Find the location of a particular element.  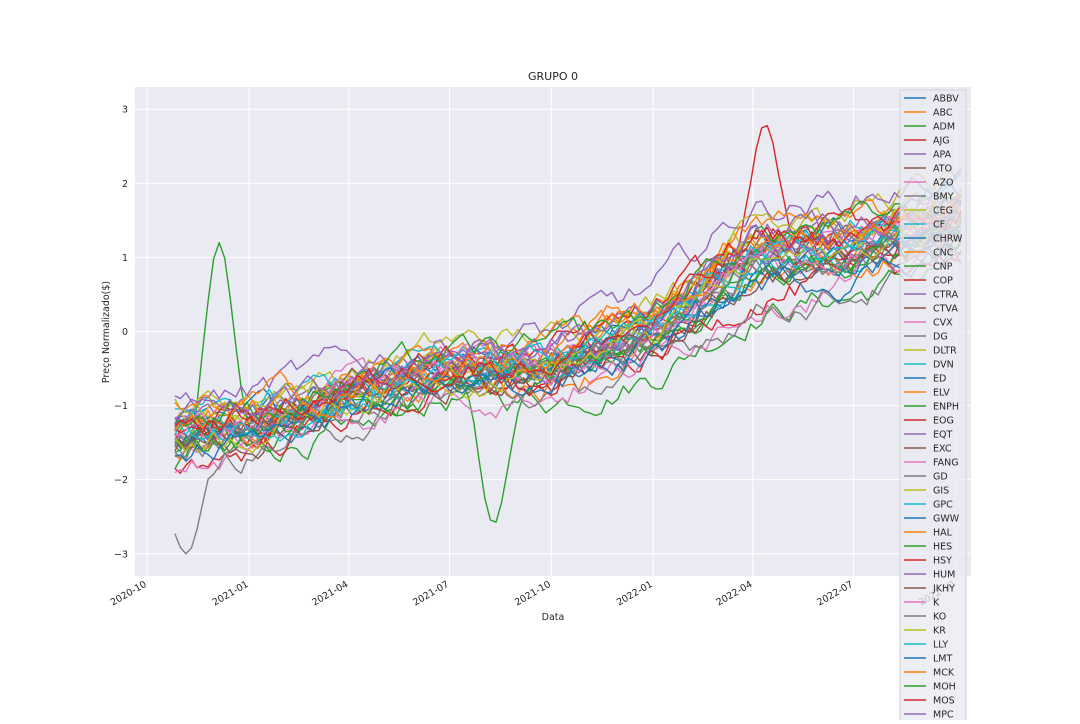

legend-label: CHRW is located at coordinates (948, 239).